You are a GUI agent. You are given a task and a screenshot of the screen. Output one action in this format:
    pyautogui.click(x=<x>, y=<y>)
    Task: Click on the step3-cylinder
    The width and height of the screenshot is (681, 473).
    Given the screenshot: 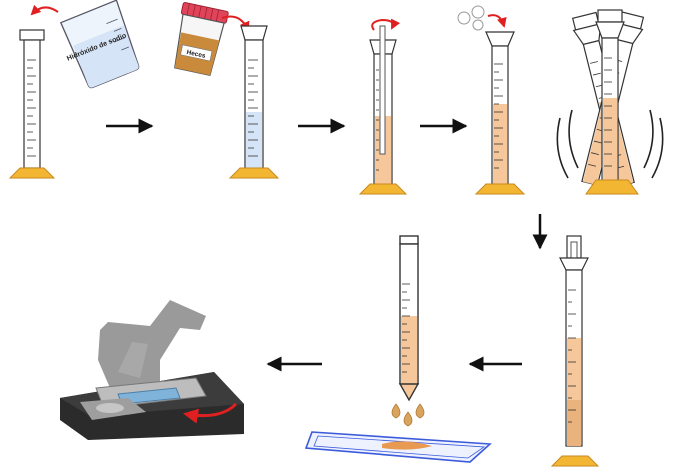 What is the action you would take?
    pyautogui.click(x=383, y=110)
    